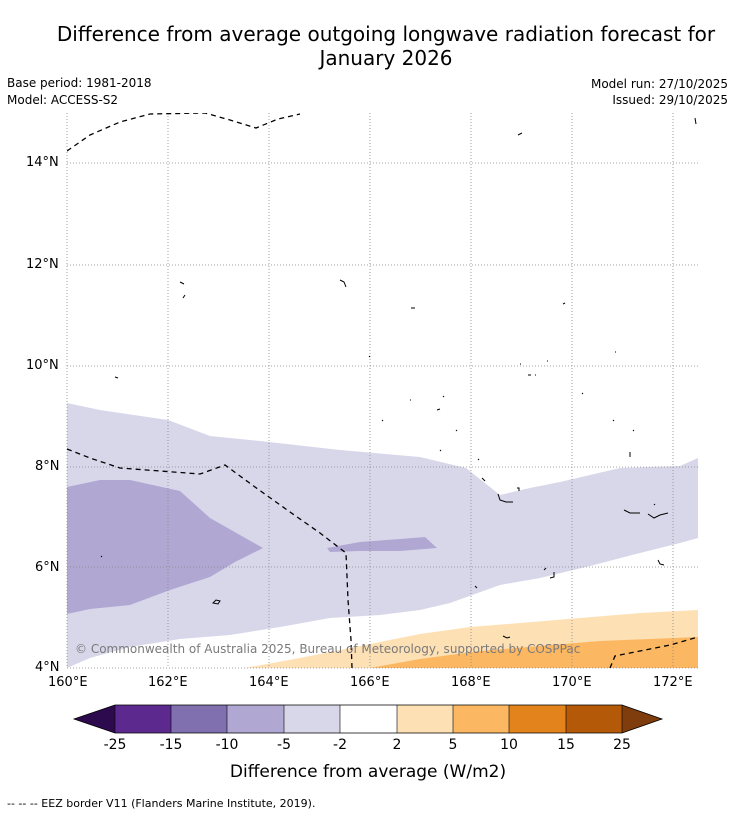 This screenshot has height=816, width=736. I want to click on eez-border-west, so click(210, 558).